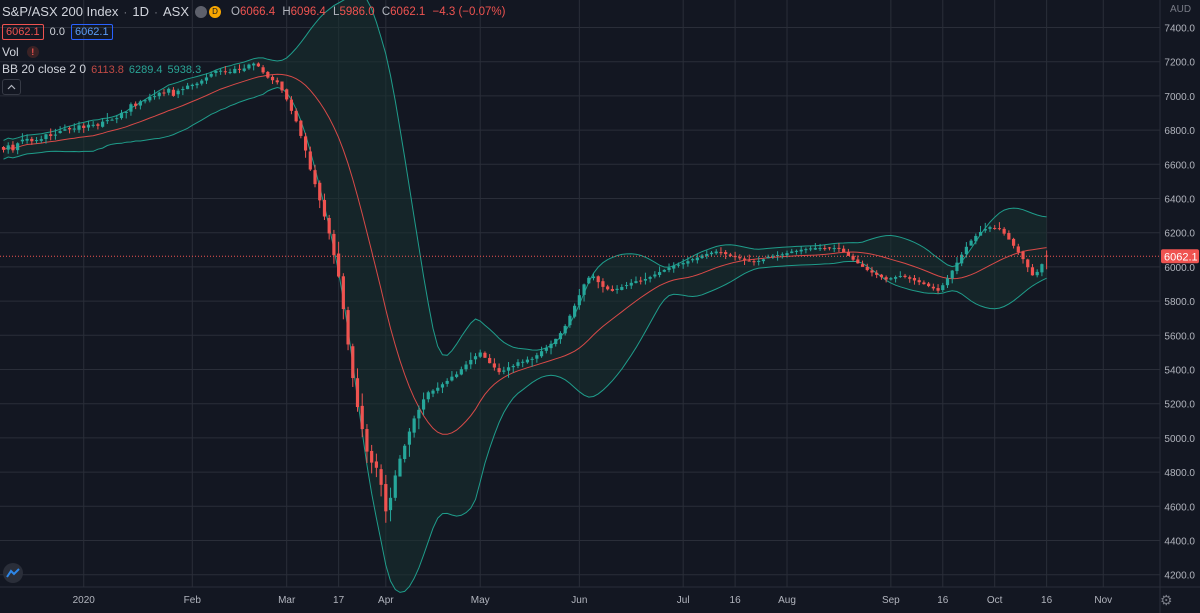  What do you see at coordinates (91, 32) in the screenshot?
I see `buy-price-button: 6062.1` at bounding box center [91, 32].